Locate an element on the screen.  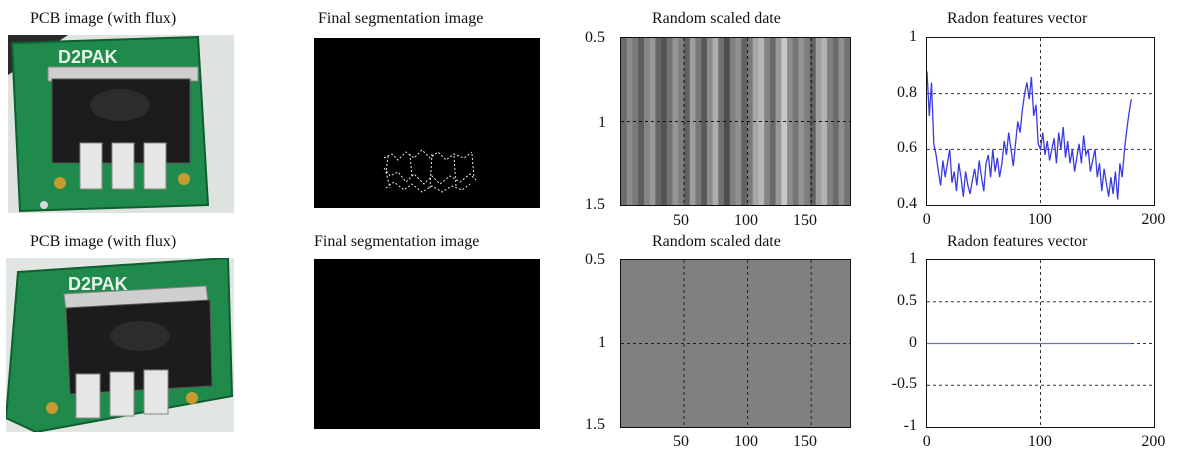
radon-2-ytick-2: 0 is located at coordinates (913, 342).